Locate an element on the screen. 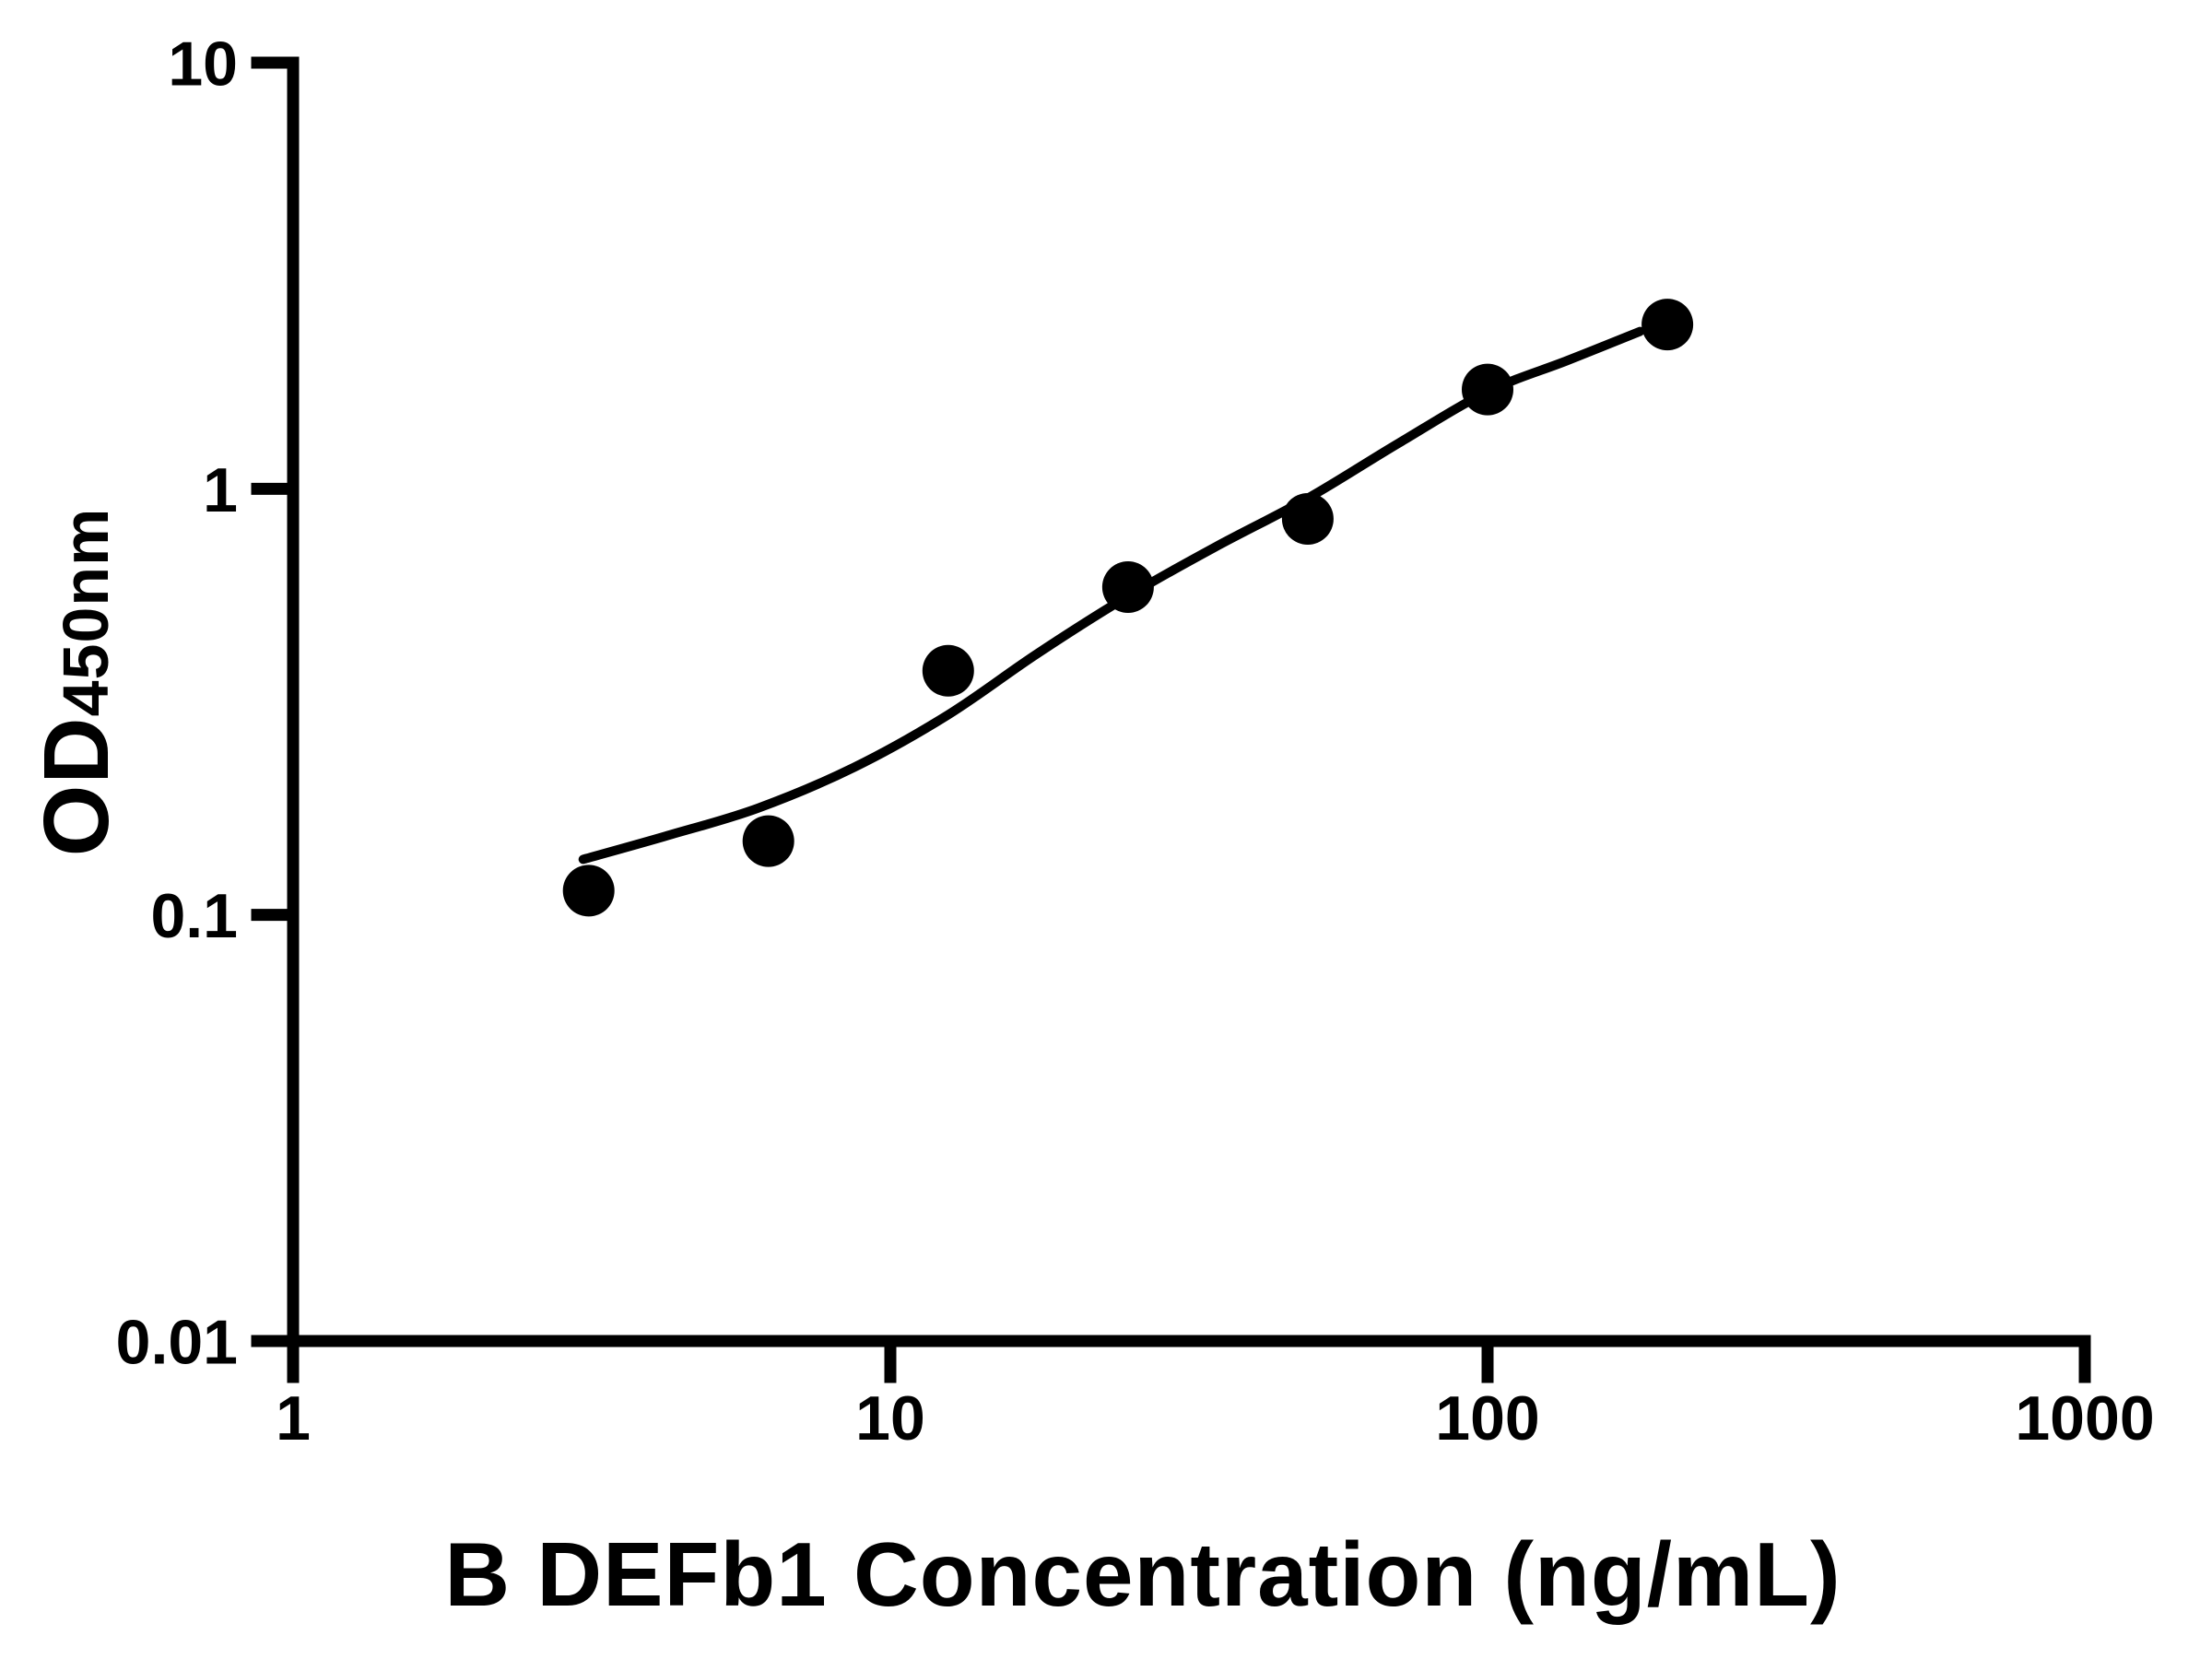 The width and height of the screenshot is (2212, 1659). y-tick-label: 0.1 is located at coordinates (194, 916).